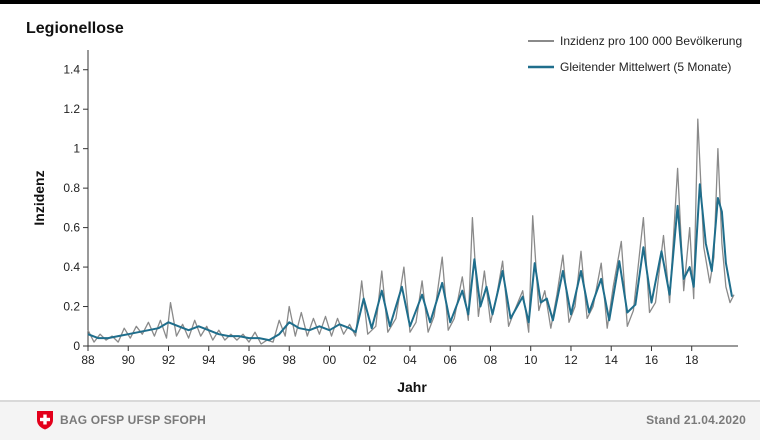 The height and width of the screenshot is (440, 760). What do you see at coordinates (76, 149) in the screenshot?
I see `y-tick-label: 1` at bounding box center [76, 149].